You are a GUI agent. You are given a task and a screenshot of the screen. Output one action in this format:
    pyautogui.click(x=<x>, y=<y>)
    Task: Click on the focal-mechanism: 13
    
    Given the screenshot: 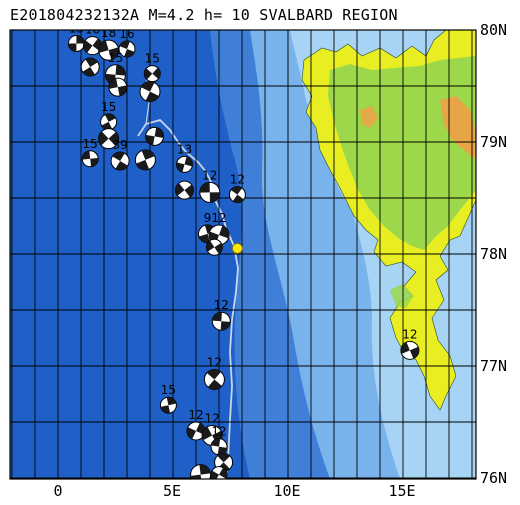 What is the action you would take?
    pyautogui.click(x=184, y=157)
    